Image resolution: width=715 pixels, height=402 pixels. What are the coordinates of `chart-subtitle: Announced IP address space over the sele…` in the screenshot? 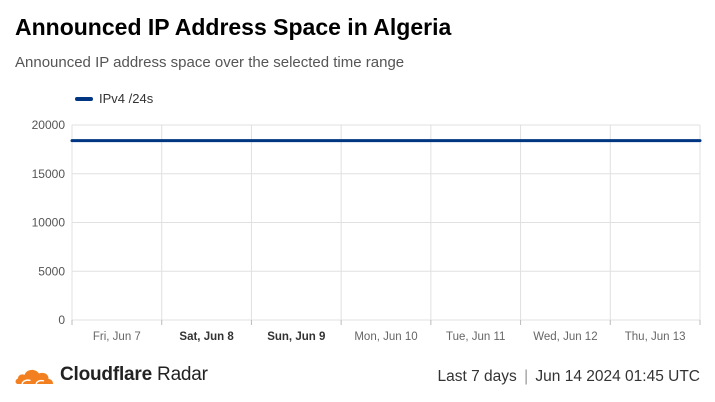 It's located at (210, 62).